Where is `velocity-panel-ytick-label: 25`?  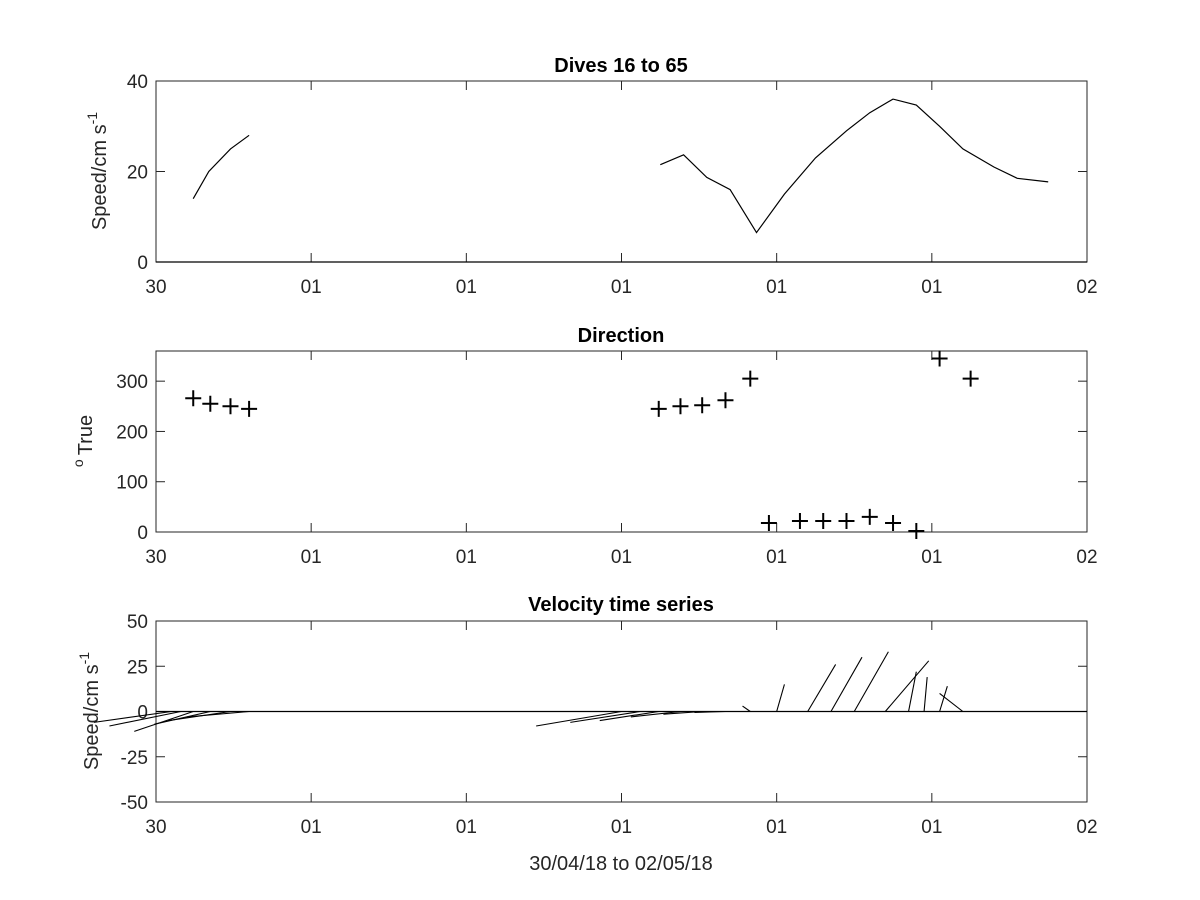
velocity-panel-ytick-label: 25 is located at coordinates (137, 667).